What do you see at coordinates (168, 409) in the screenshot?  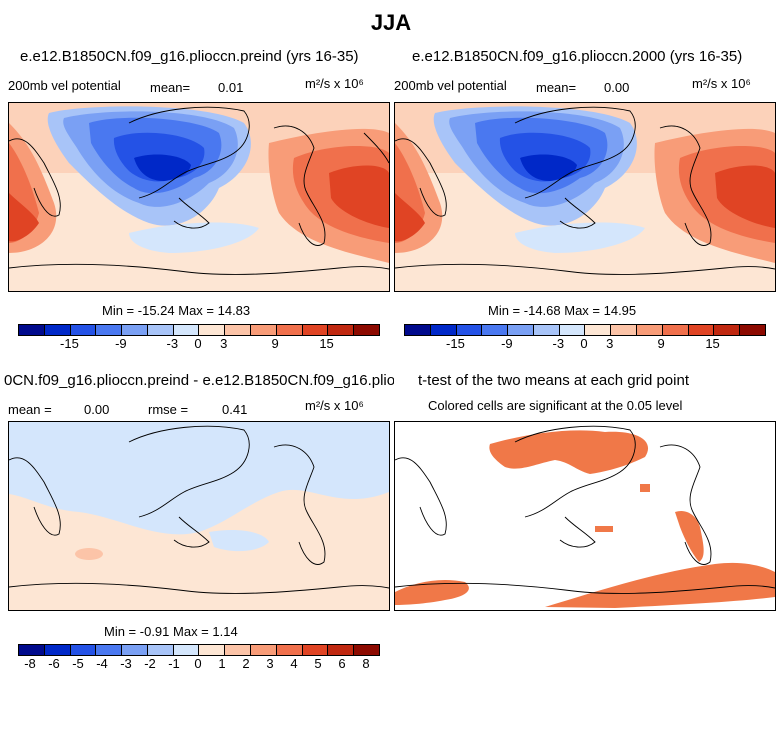 I see `panel3-rmse-label: rmse =` at bounding box center [168, 409].